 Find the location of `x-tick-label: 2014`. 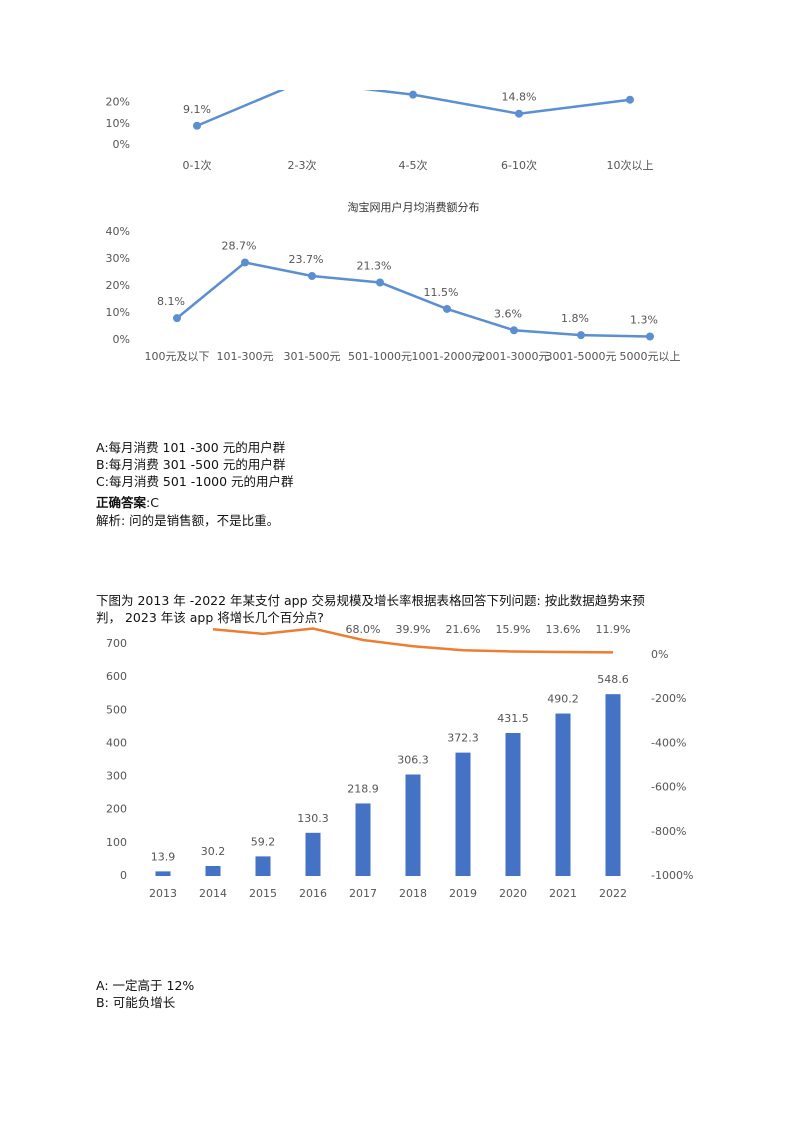

x-tick-label: 2014 is located at coordinates (213, 893).